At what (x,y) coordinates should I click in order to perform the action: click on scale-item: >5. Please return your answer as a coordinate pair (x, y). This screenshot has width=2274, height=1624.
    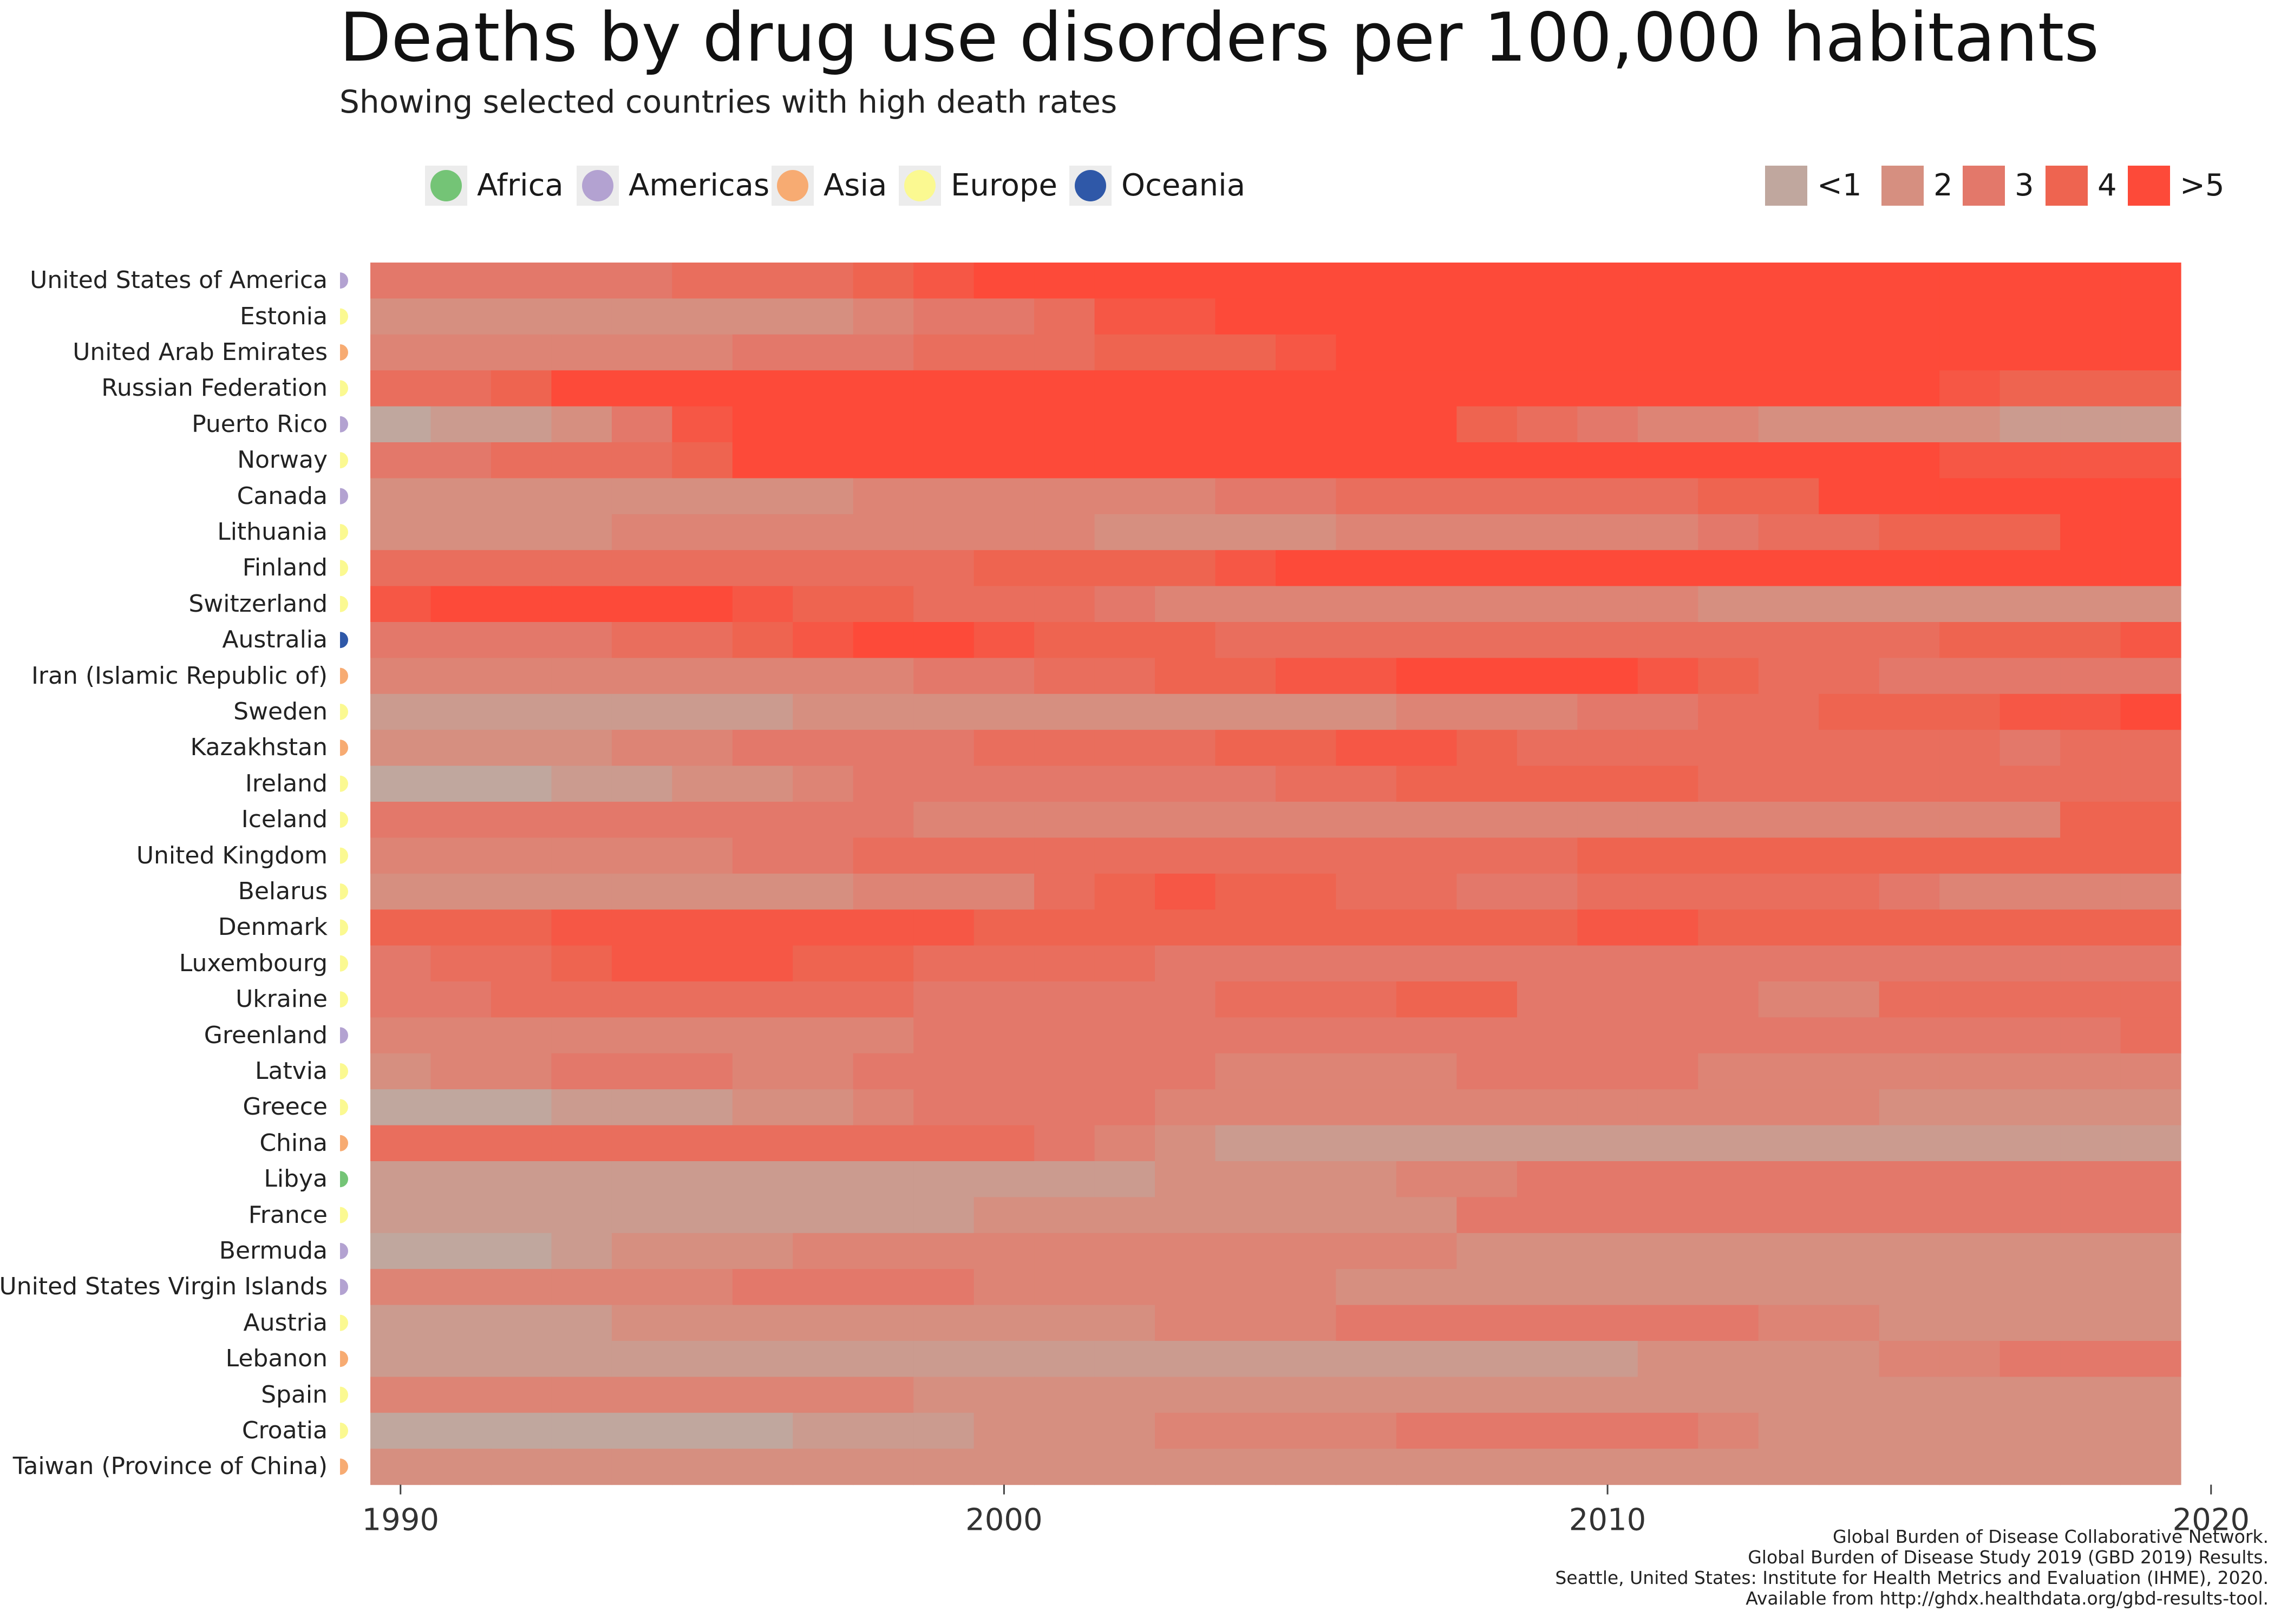
    Looking at the image, I should click on (2177, 186).